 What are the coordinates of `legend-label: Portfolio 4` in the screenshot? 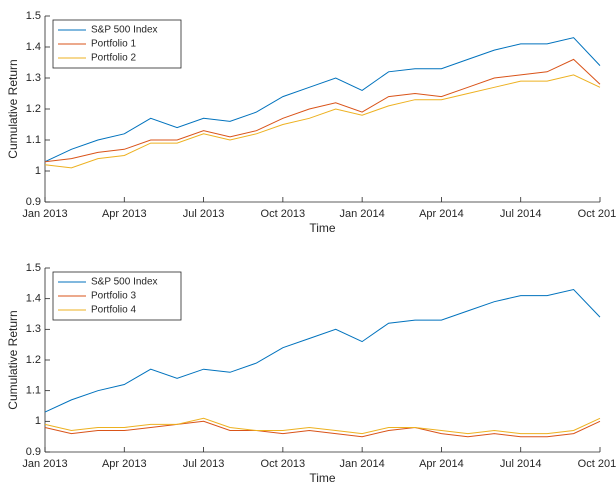 It's located at (113, 310).